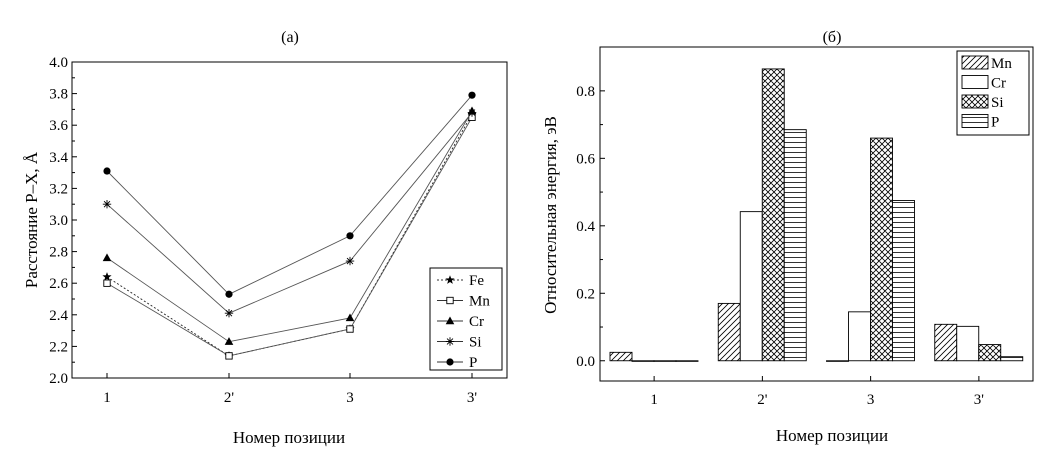 The height and width of the screenshot is (453, 1063). What do you see at coordinates (585, 362) in the screenshot?
I see `y-tick-label: 0.0` at bounding box center [585, 362].